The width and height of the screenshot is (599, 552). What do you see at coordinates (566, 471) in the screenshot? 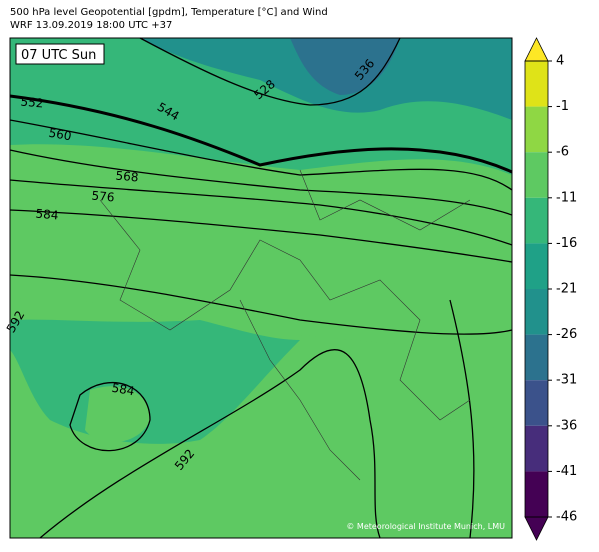
I see `colorbar-tick-label: -41` at bounding box center [566, 471].